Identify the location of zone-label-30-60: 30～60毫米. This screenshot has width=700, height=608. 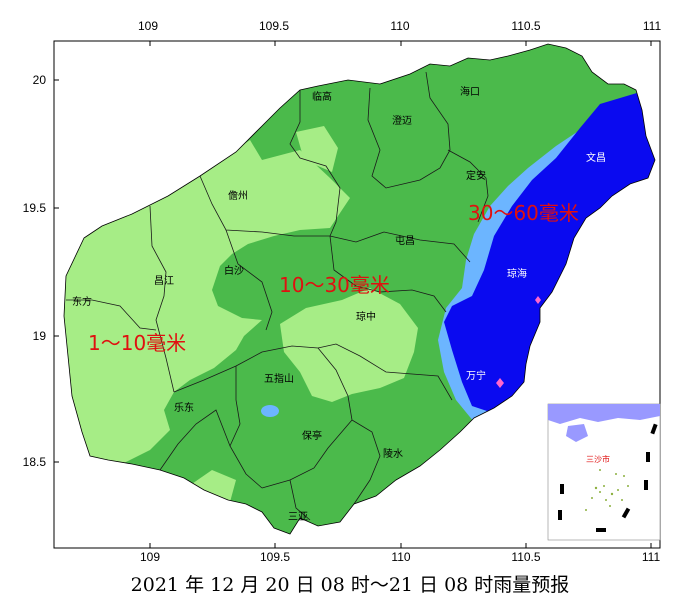
(523, 213).